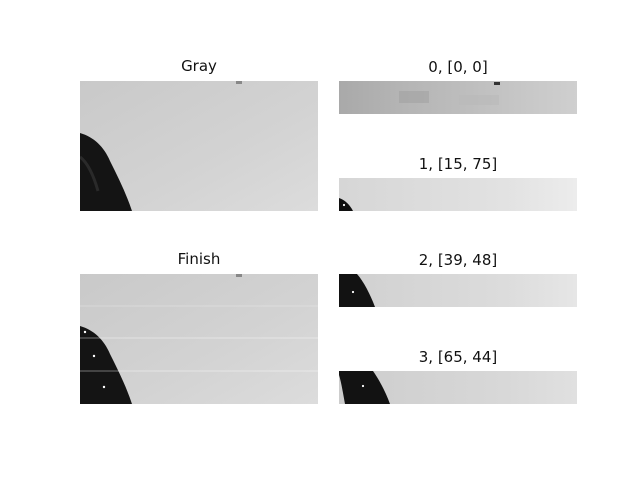 The width and height of the screenshot is (640, 480). Describe the element at coordinates (458, 260) in the screenshot. I see `strip-2-title: 2, [39, 48]` at that location.